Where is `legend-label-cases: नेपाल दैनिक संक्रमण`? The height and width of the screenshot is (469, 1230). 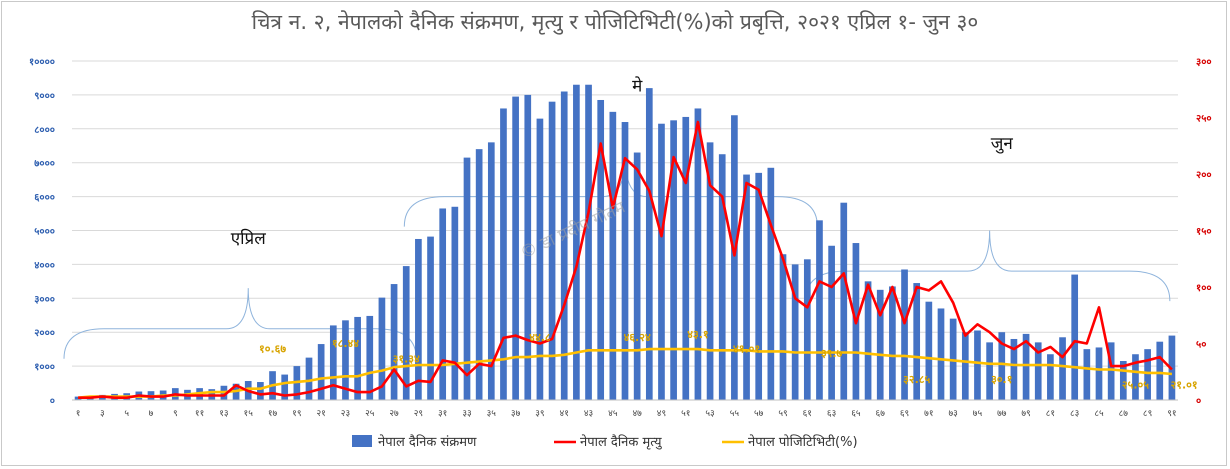 legend-label-cases: नेपाल दैनिक संक्रमण is located at coordinates (427, 442).